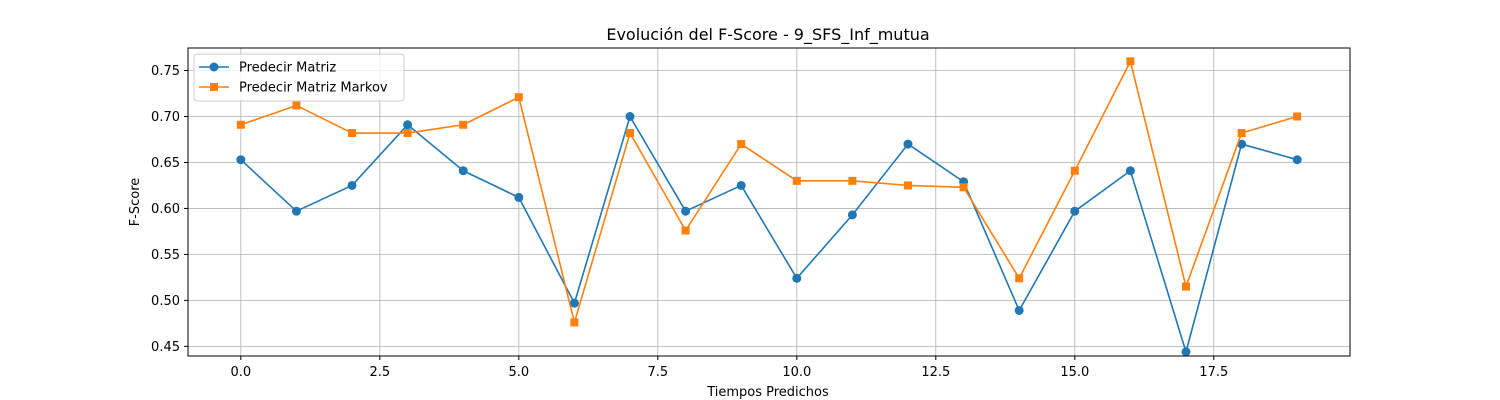 Image resolution: width=1500 pixels, height=400 pixels. What do you see at coordinates (767, 392) in the screenshot?
I see `x-axis-label: Tiempos Predichos` at bounding box center [767, 392].